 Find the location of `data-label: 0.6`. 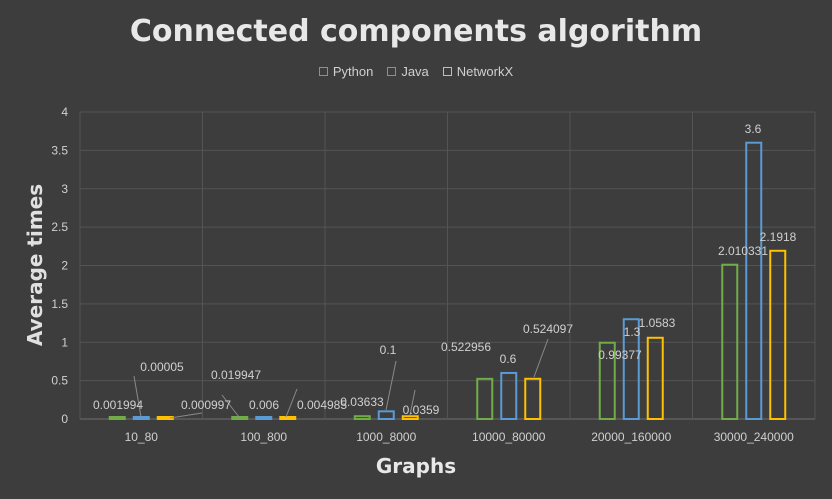

data-label: 0.6 is located at coordinates (508, 359).